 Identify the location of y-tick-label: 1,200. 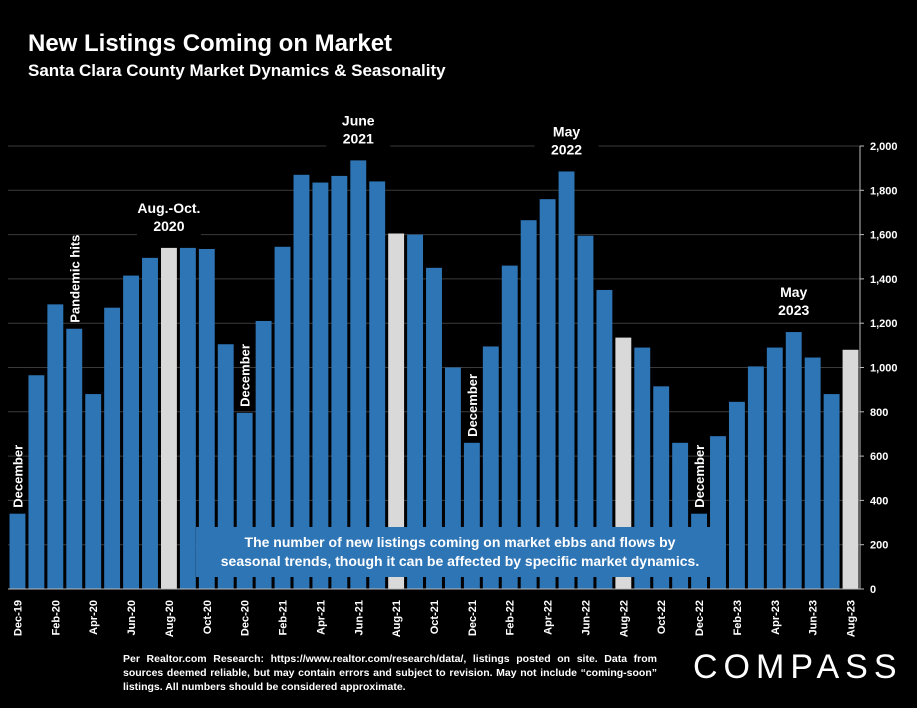
(884, 324).